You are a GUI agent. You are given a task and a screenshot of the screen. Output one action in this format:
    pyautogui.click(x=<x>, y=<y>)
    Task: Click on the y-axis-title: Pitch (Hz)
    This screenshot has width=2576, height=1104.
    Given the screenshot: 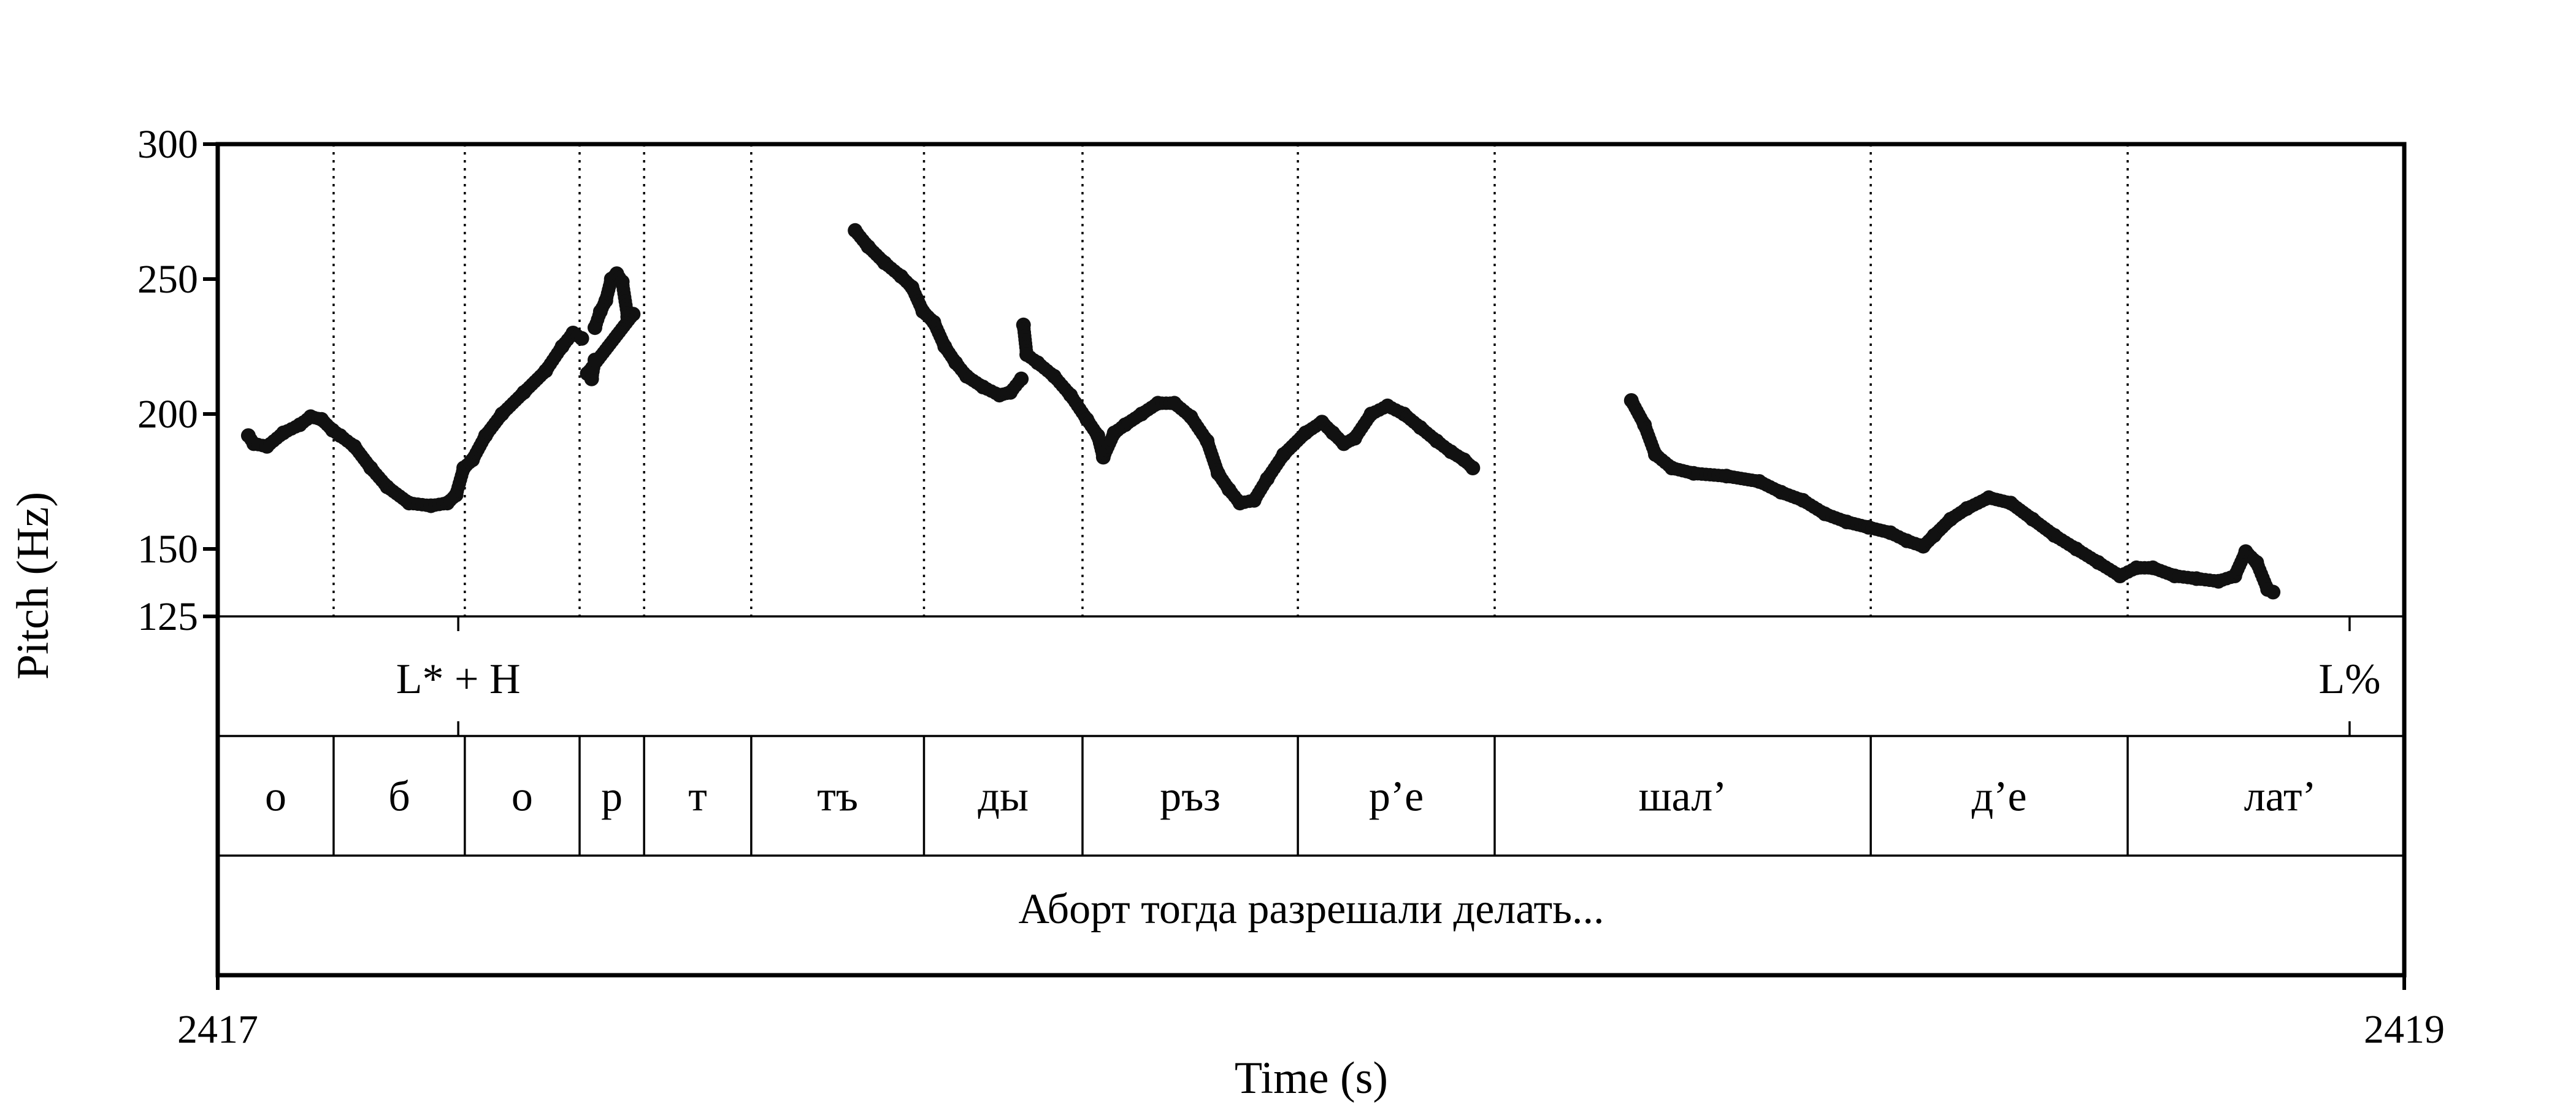 What is the action you would take?
    pyautogui.click(x=33, y=586)
    